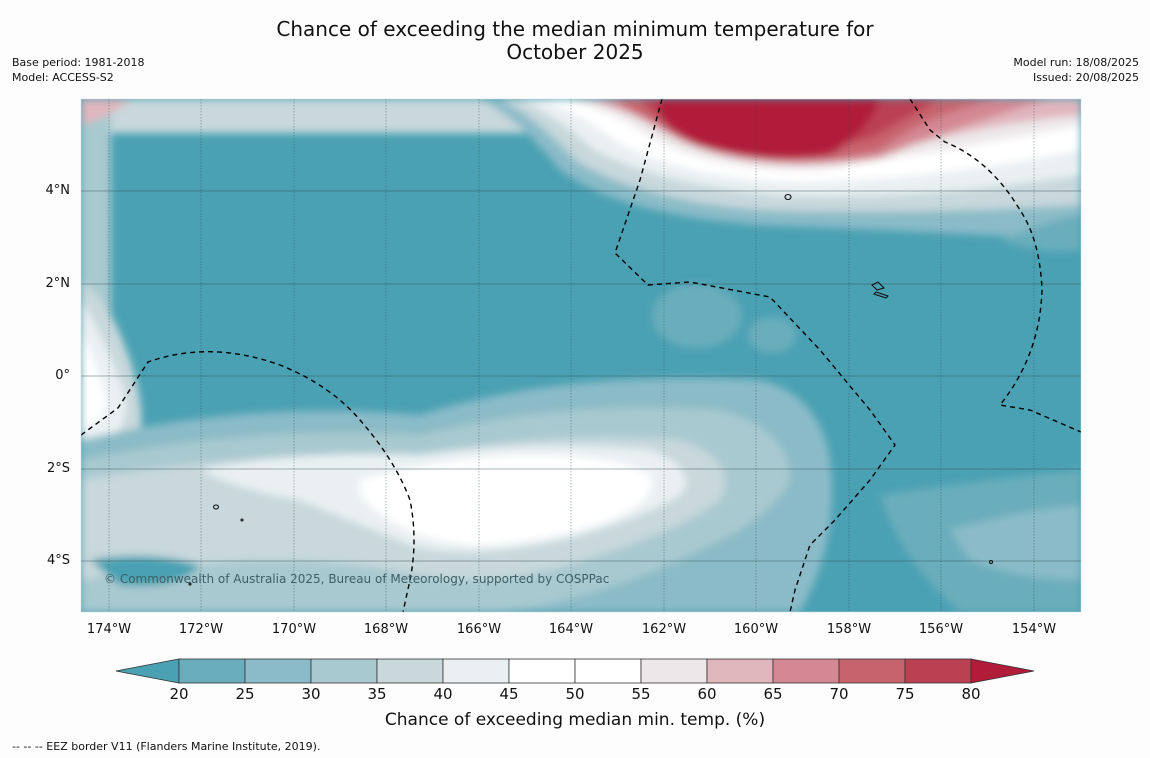  What do you see at coordinates (109, 629) in the screenshot?
I see `lon-label-174w: 174°W` at bounding box center [109, 629].